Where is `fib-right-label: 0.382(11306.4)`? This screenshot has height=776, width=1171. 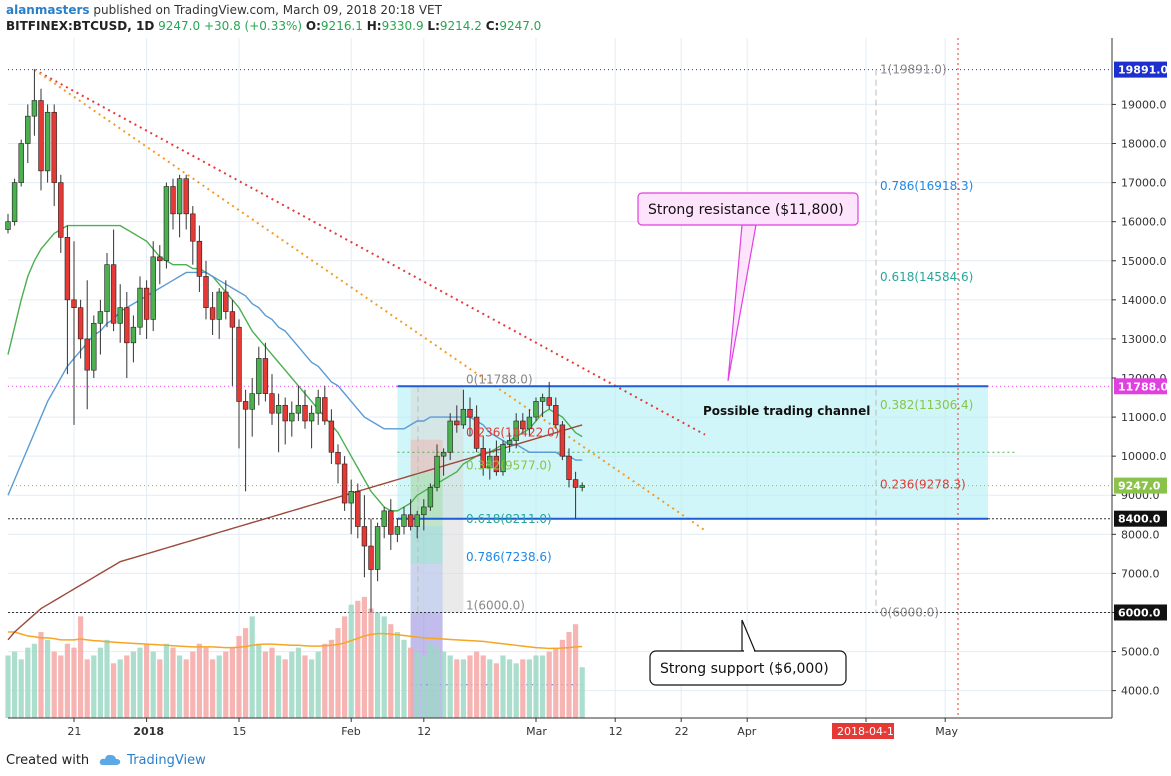
fib-right-label: 0.382(11306.4) is located at coordinates (926, 405).